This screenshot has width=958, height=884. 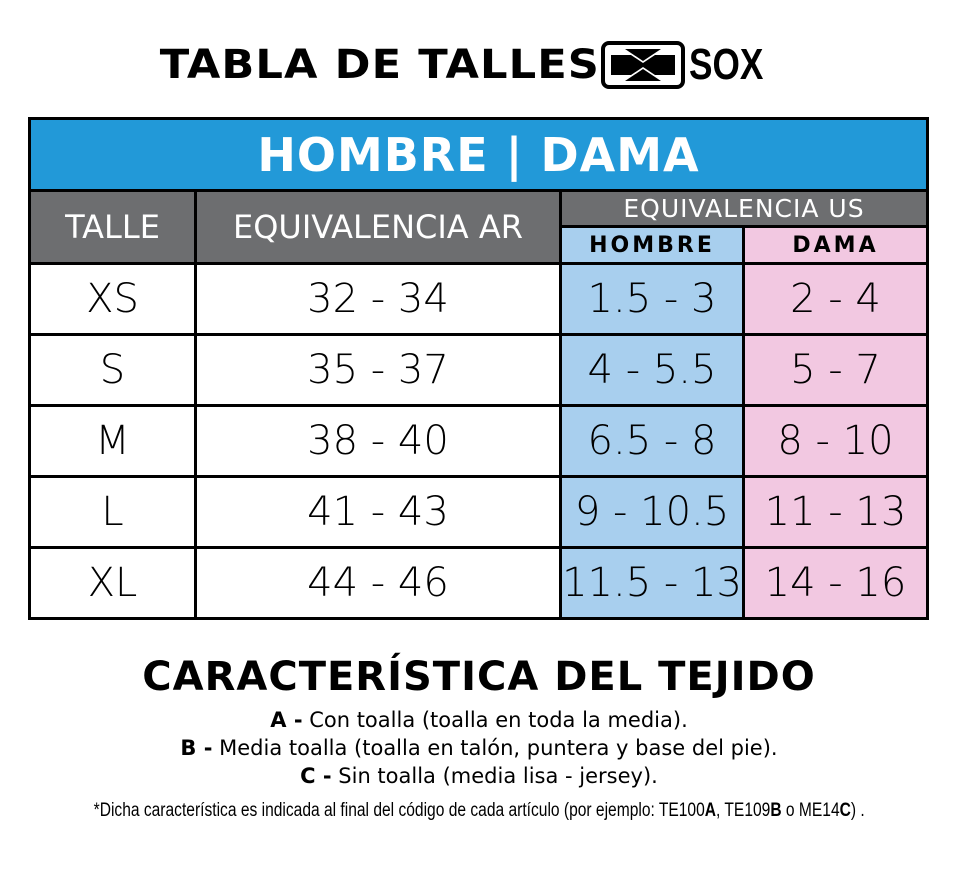 What do you see at coordinates (835, 441) in the screenshot?
I see `cell-dama: 8 - 10` at bounding box center [835, 441].